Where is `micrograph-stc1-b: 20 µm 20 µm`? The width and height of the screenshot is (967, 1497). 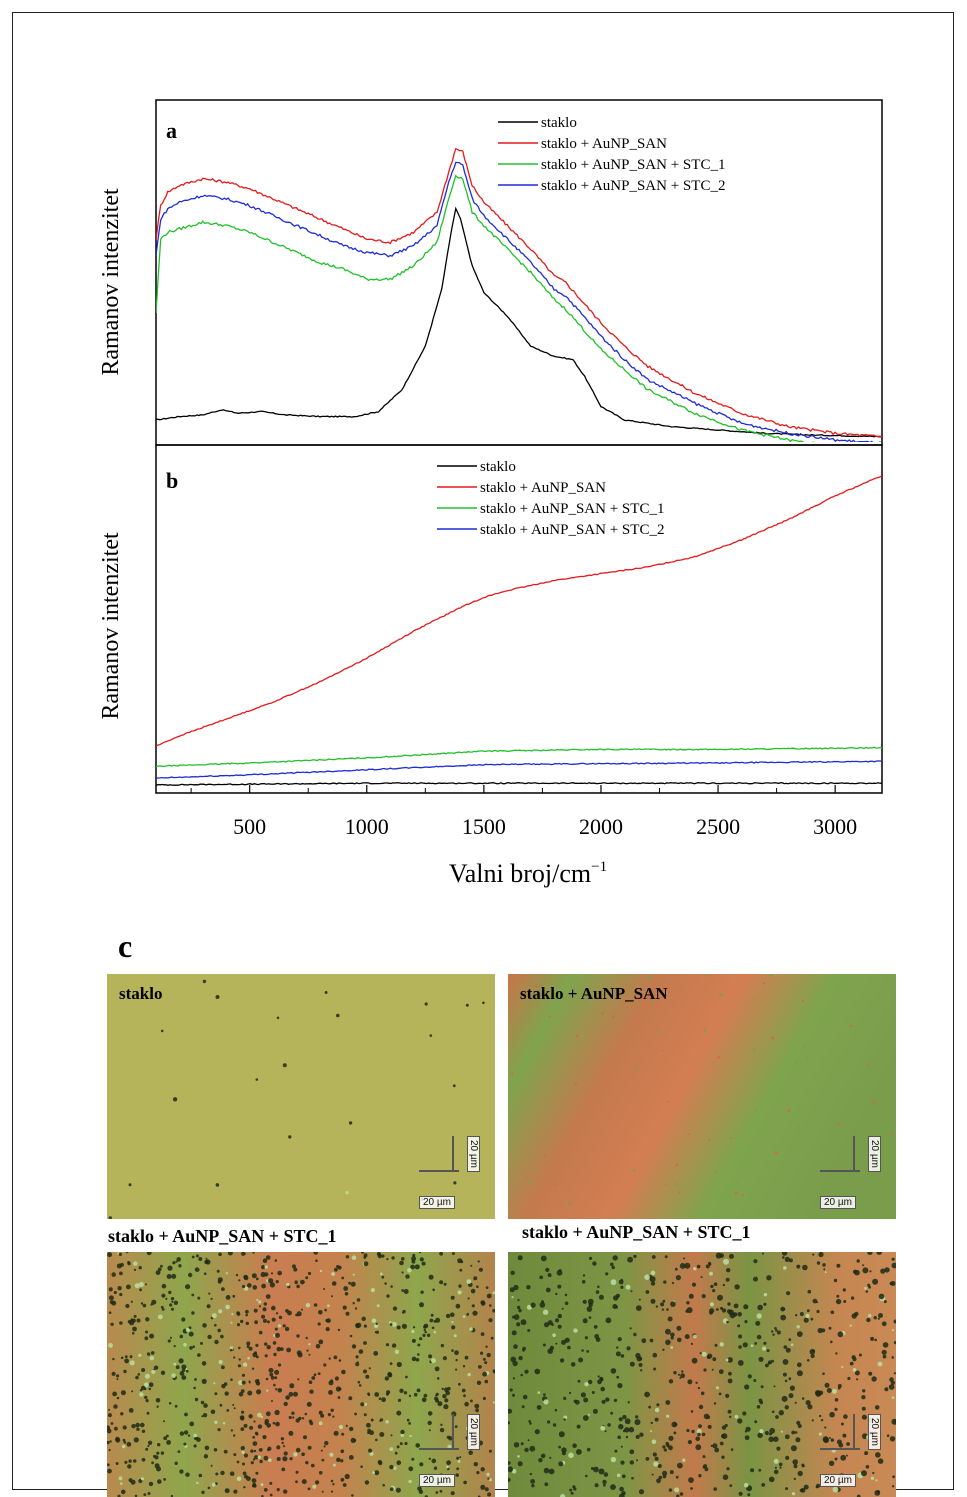
micrograph-stc1-b: 20 µm 20 µm is located at coordinates (702, 1374).